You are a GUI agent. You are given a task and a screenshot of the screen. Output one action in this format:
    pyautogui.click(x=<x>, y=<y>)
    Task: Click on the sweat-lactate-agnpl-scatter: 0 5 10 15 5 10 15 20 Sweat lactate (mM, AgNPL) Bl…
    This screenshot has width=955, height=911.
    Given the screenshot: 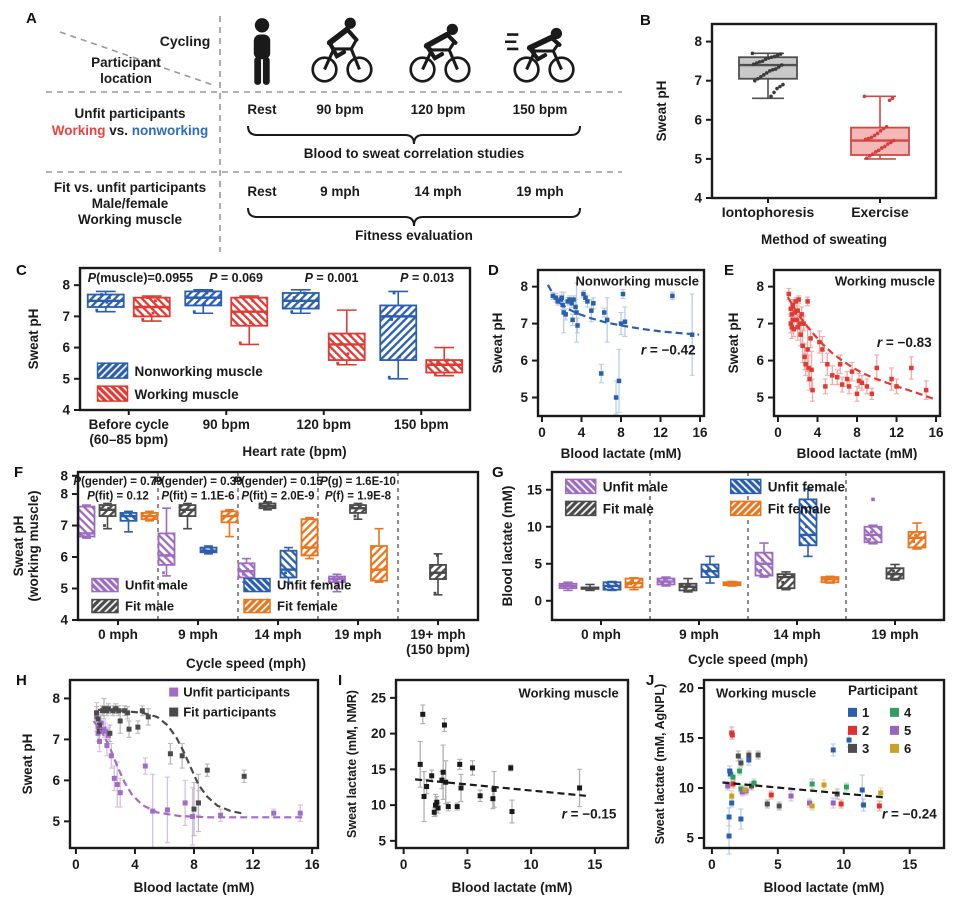 What is the action you would take?
    pyautogui.click(x=796, y=788)
    